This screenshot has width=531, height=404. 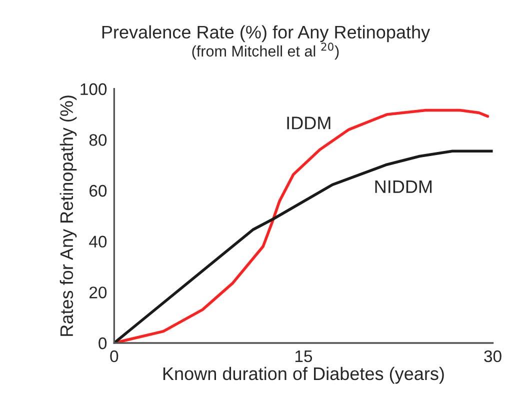 I want to click on x-axis-title: Known duration of Diabetes (years), so click(x=303, y=375).